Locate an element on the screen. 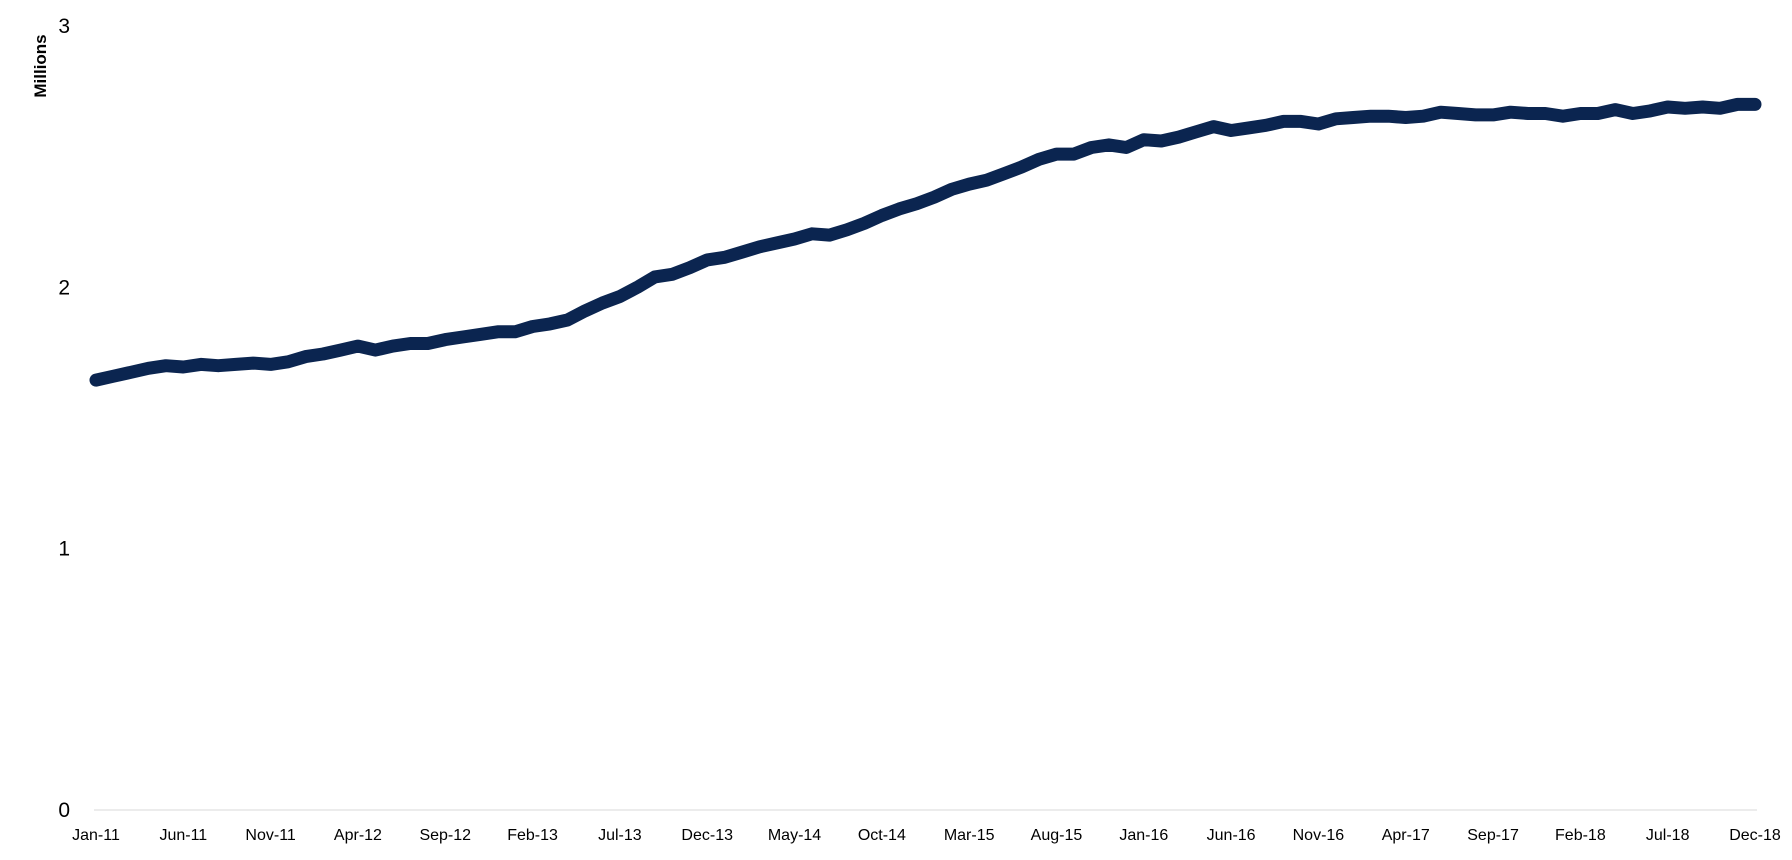  x-tick-label: Sep-17 is located at coordinates (1493, 835).